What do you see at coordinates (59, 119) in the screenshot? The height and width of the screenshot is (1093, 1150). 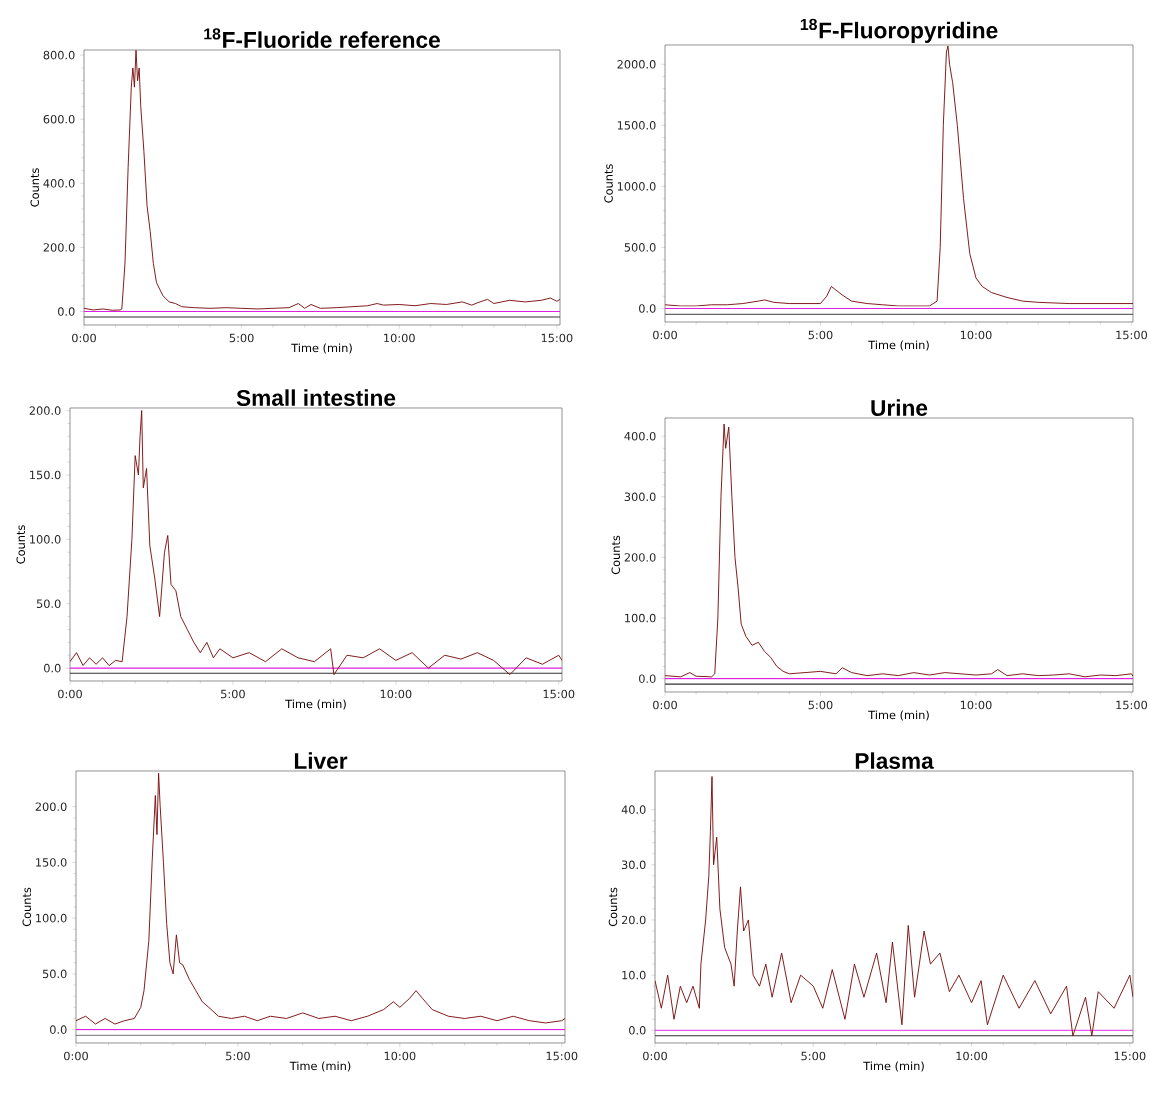 I see `y-tick-label: 600.0` at bounding box center [59, 119].